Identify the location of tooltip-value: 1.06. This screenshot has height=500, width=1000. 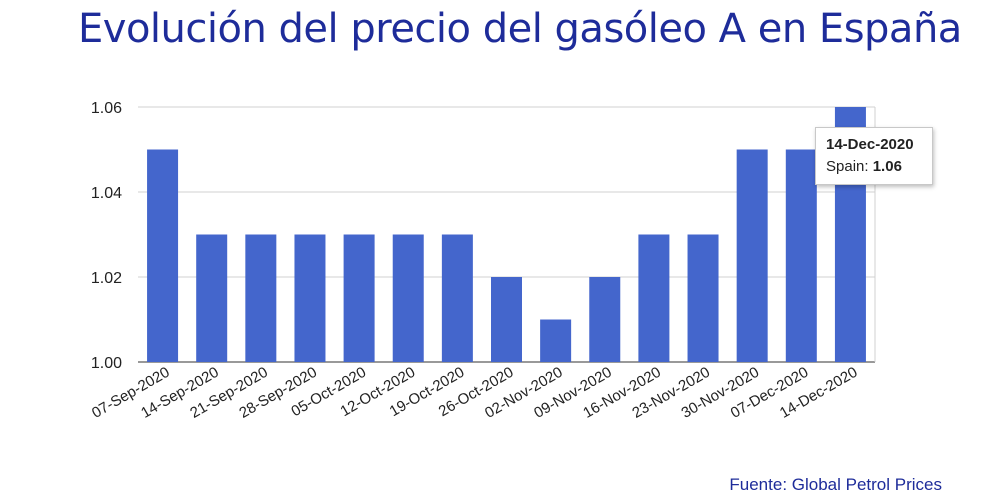
(887, 166).